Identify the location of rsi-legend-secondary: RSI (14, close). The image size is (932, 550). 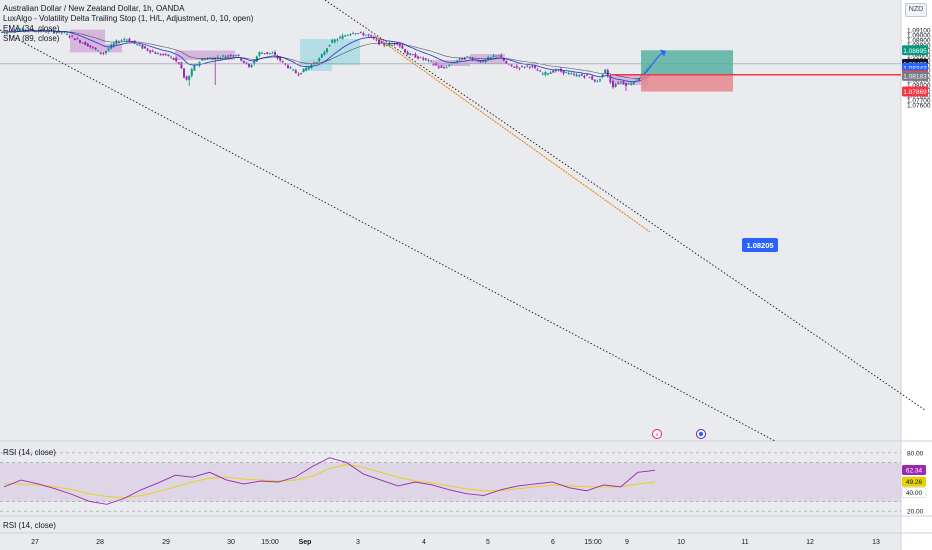
(29, 525).